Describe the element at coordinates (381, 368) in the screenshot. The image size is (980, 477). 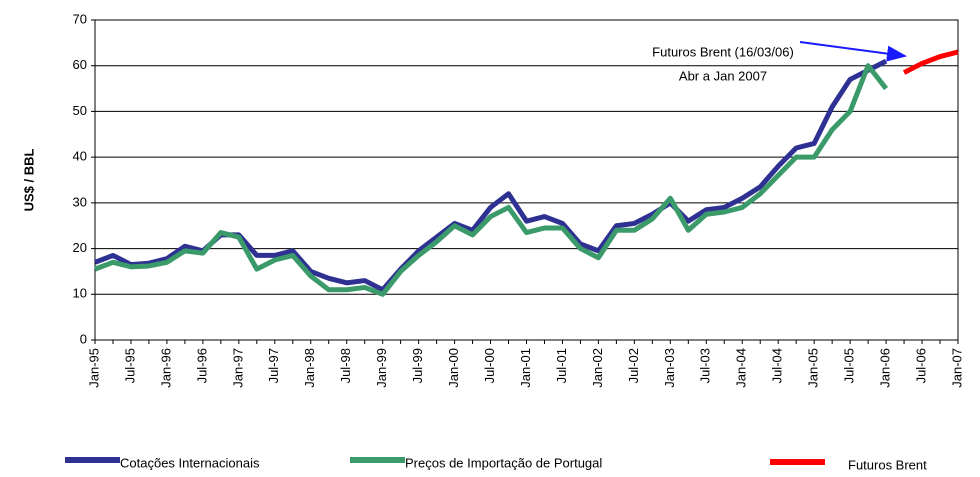
I see `x-tick-label: Jan-99` at that location.